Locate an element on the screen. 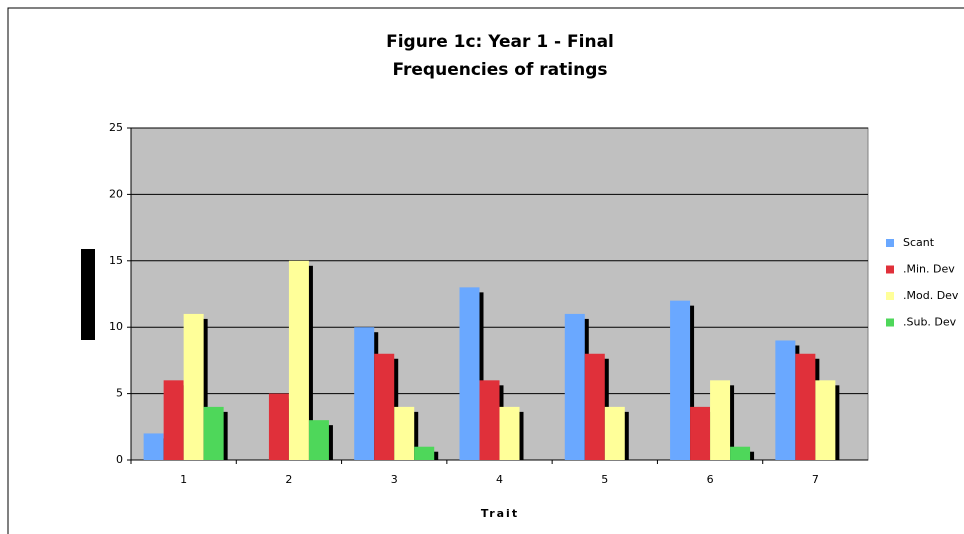  x-tick-label: 2 is located at coordinates (288, 479).